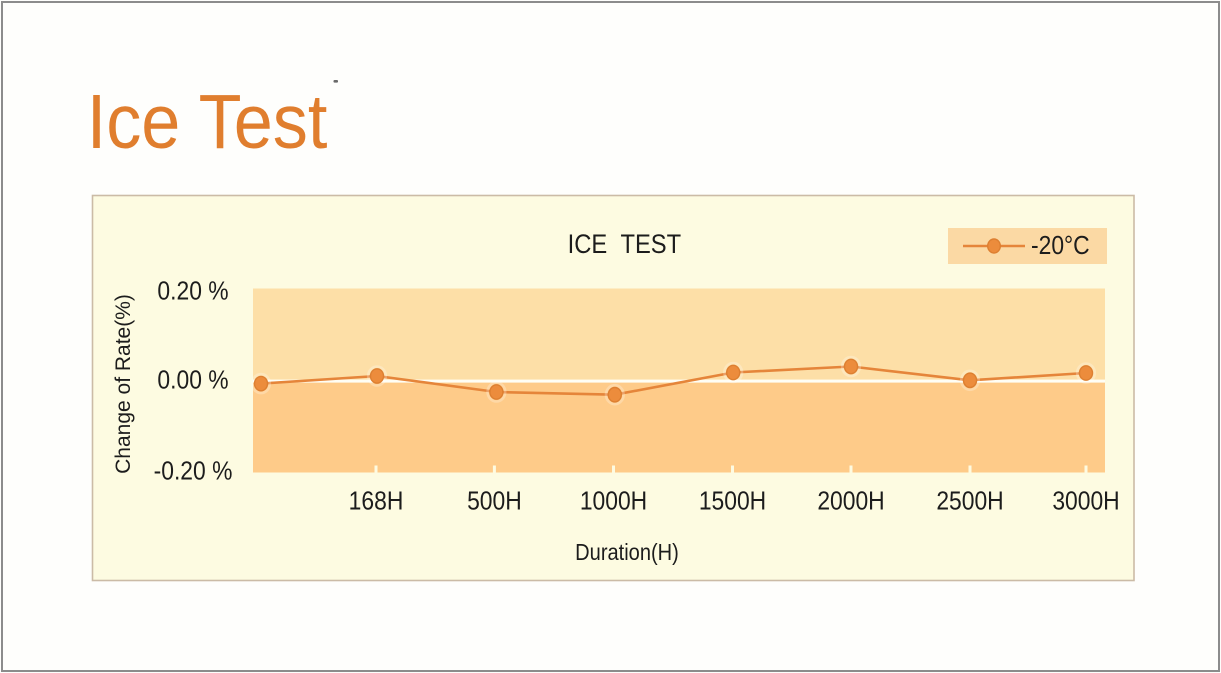 This screenshot has height=673, width=1221. What do you see at coordinates (1085, 501) in the screenshot?
I see `svg-text: 3000H` at bounding box center [1085, 501].